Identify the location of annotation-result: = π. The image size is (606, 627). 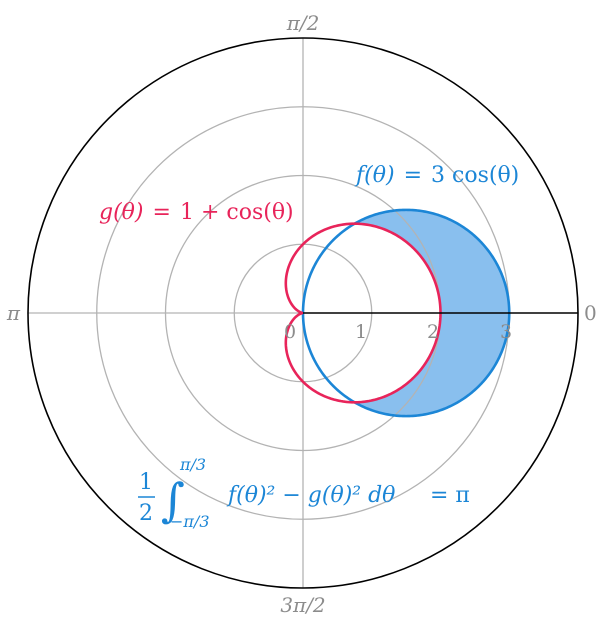
(450, 495).